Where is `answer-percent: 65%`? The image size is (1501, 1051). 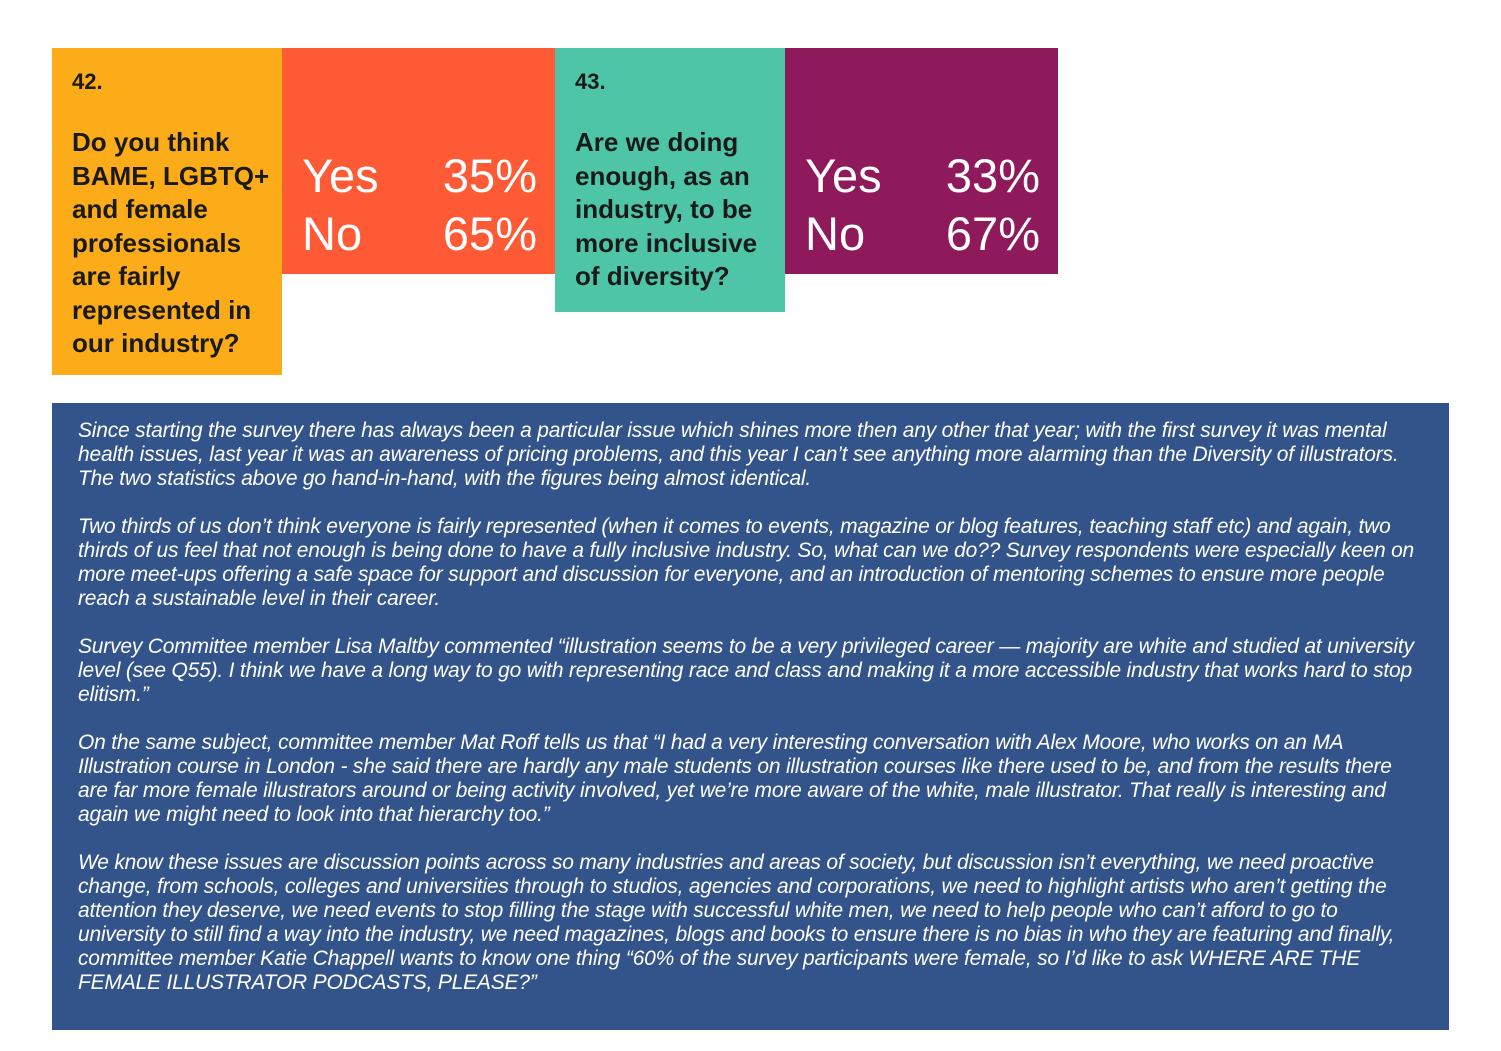
answer-percent: 65% is located at coordinates (489, 233).